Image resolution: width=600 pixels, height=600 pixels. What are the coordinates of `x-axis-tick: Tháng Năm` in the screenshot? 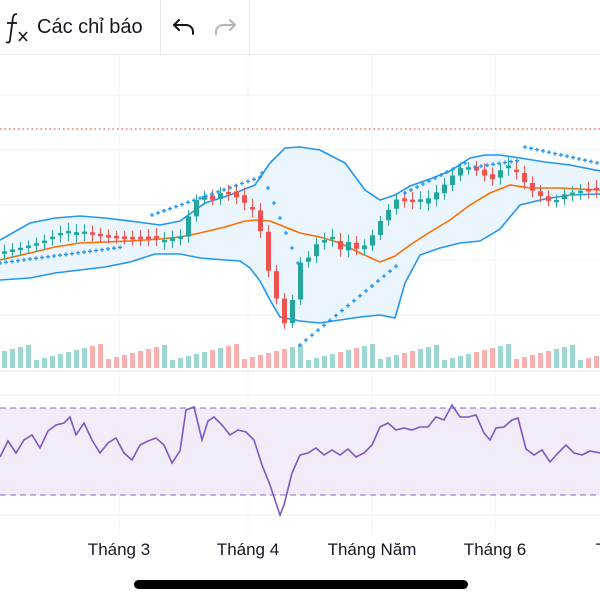 It's located at (372, 549).